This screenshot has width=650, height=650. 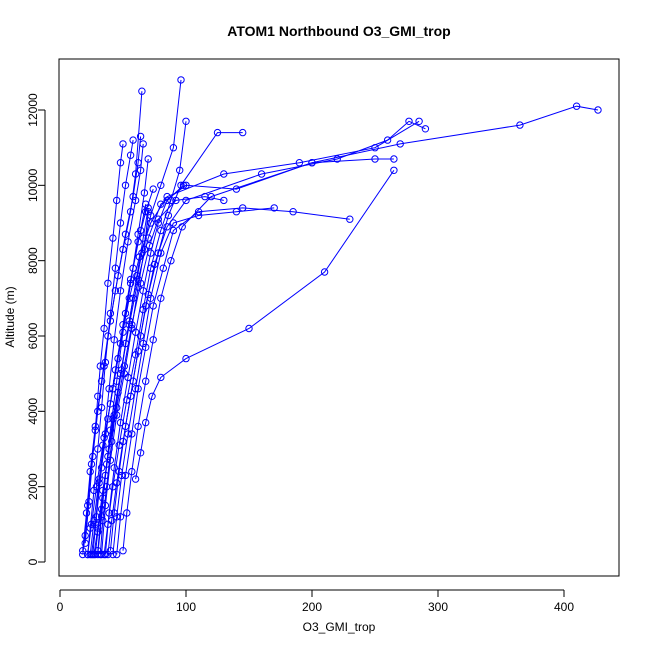 What do you see at coordinates (33, 411) in the screenshot?
I see `y-tick-label: 4000` at bounding box center [33, 411].